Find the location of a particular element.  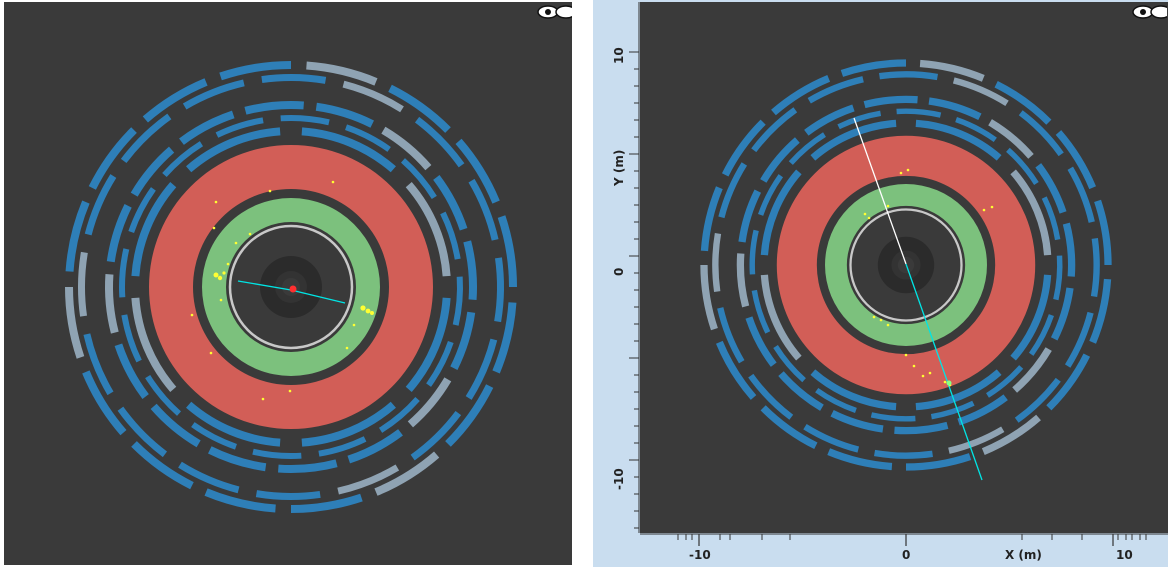

track is located at coordinates (944, 372).